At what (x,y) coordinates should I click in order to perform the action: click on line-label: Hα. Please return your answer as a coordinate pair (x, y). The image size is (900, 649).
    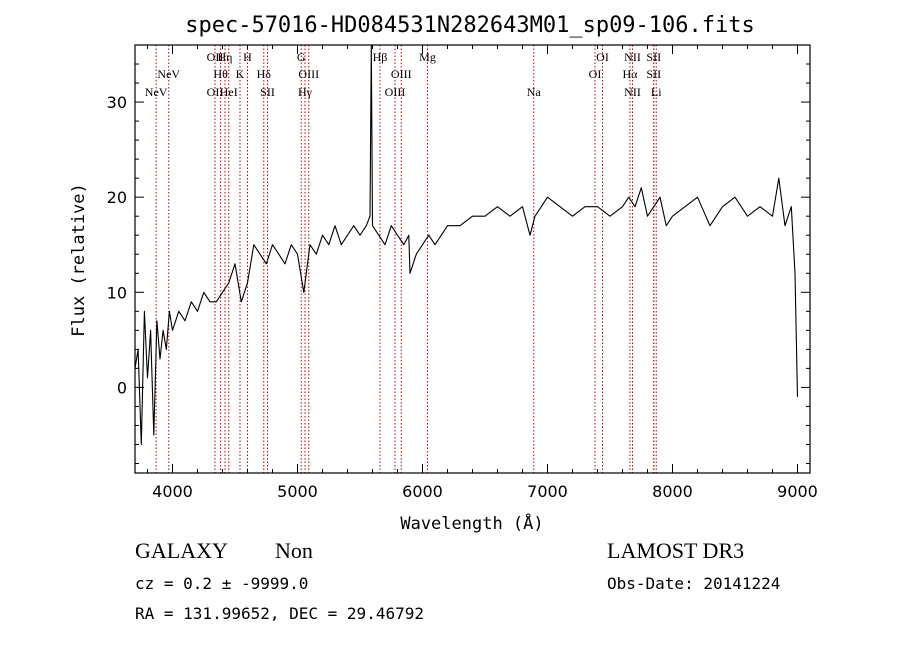
    Looking at the image, I should click on (631, 74).